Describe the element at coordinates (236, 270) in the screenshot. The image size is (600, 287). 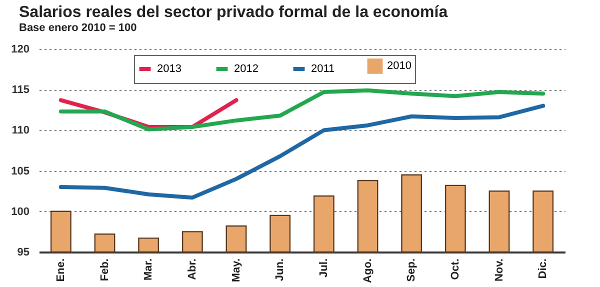
I see `x-tick-label: May.` at that location.